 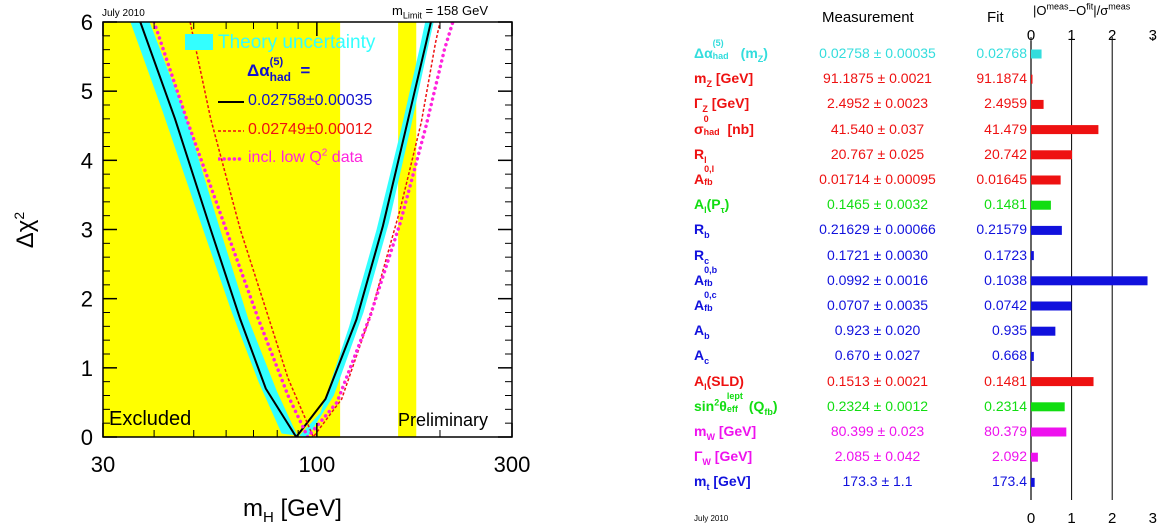 What do you see at coordinates (1153, 518) in the screenshot?
I see `pull-bottom-tick-label: 3` at bounding box center [1153, 518].